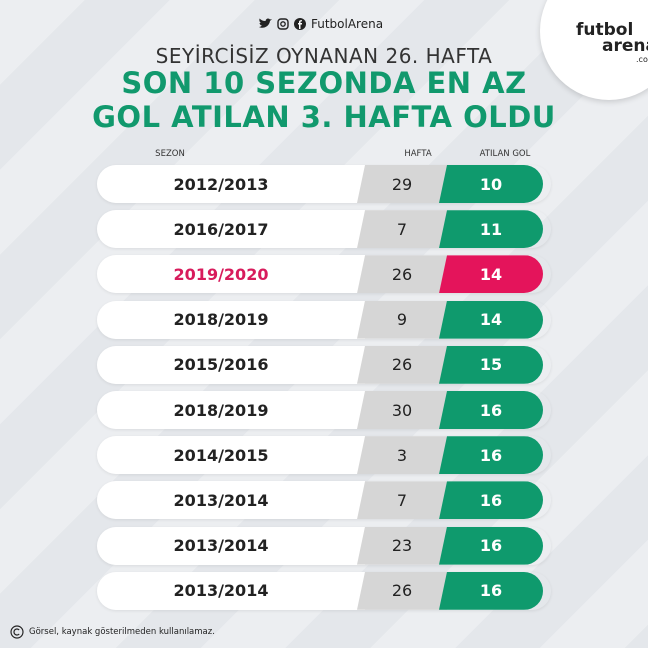 The width and height of the screenshot is (648, 648). Describe the element at coordinates (324, 56) in the screenshot. I see `title: SEYİRCİSİZ OYNANAN 26. HAFTA` at that location.